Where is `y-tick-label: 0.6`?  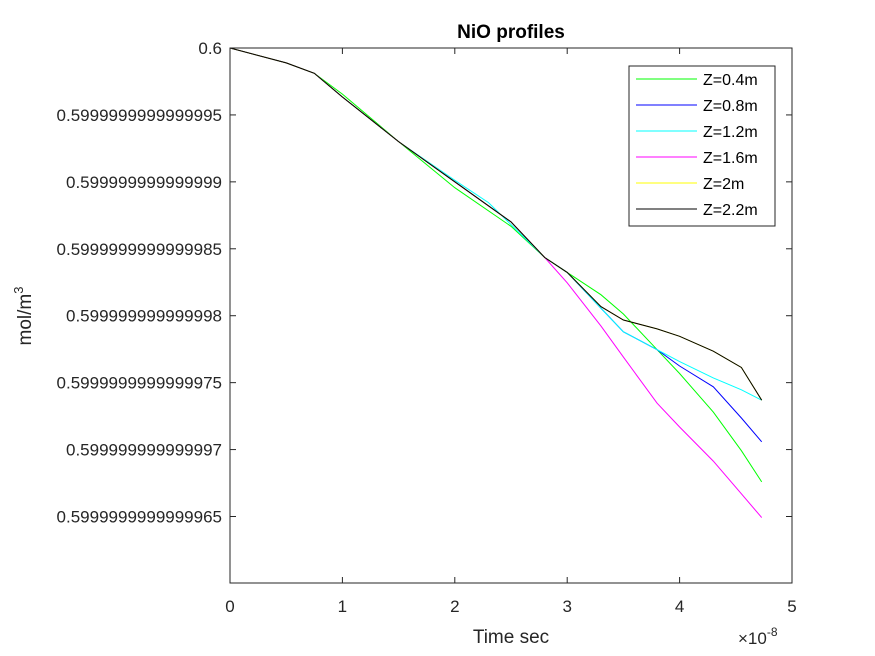 y-tick-label: 0.6 is located at coordinates (210, 48).